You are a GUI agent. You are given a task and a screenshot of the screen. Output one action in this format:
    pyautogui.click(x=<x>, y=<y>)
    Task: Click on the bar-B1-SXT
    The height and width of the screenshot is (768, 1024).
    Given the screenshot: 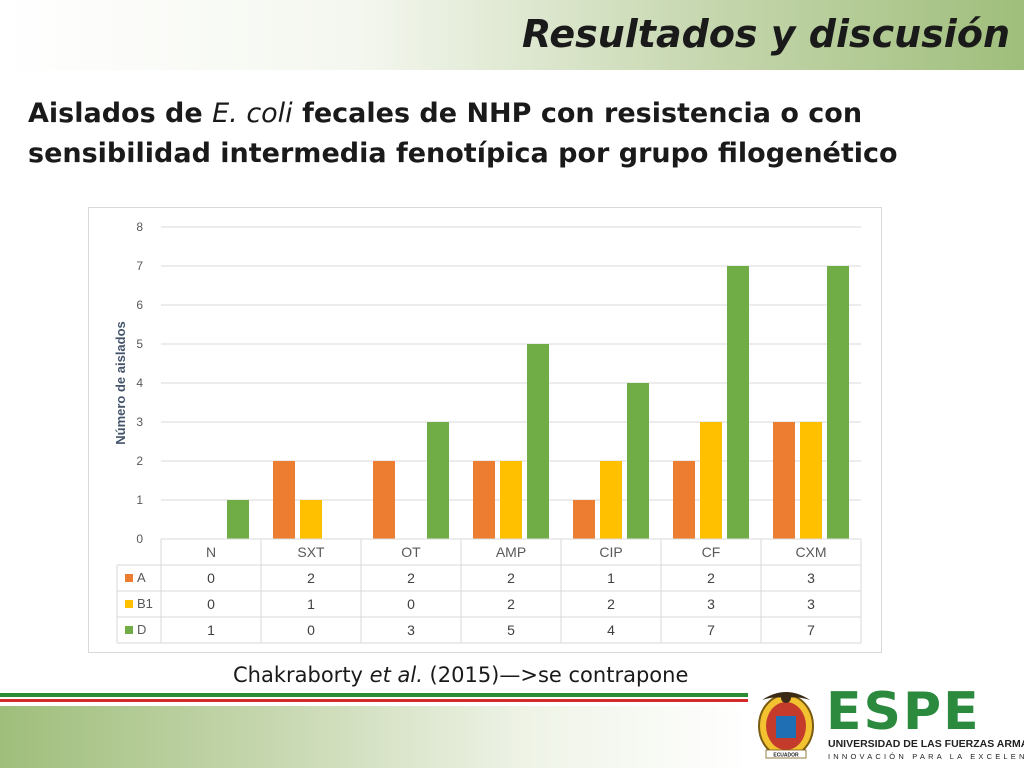 What is the action you would take?
    pyautogui.click(x=311, y=519)
    